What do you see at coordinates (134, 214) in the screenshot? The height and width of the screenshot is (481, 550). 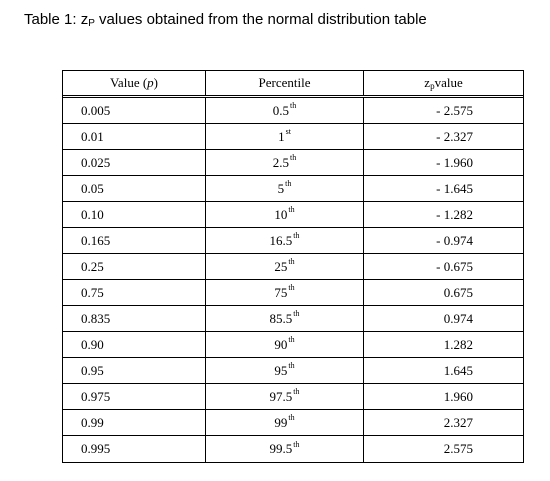 I see `cell-value: 0.10` at bounding box center [134, 214].